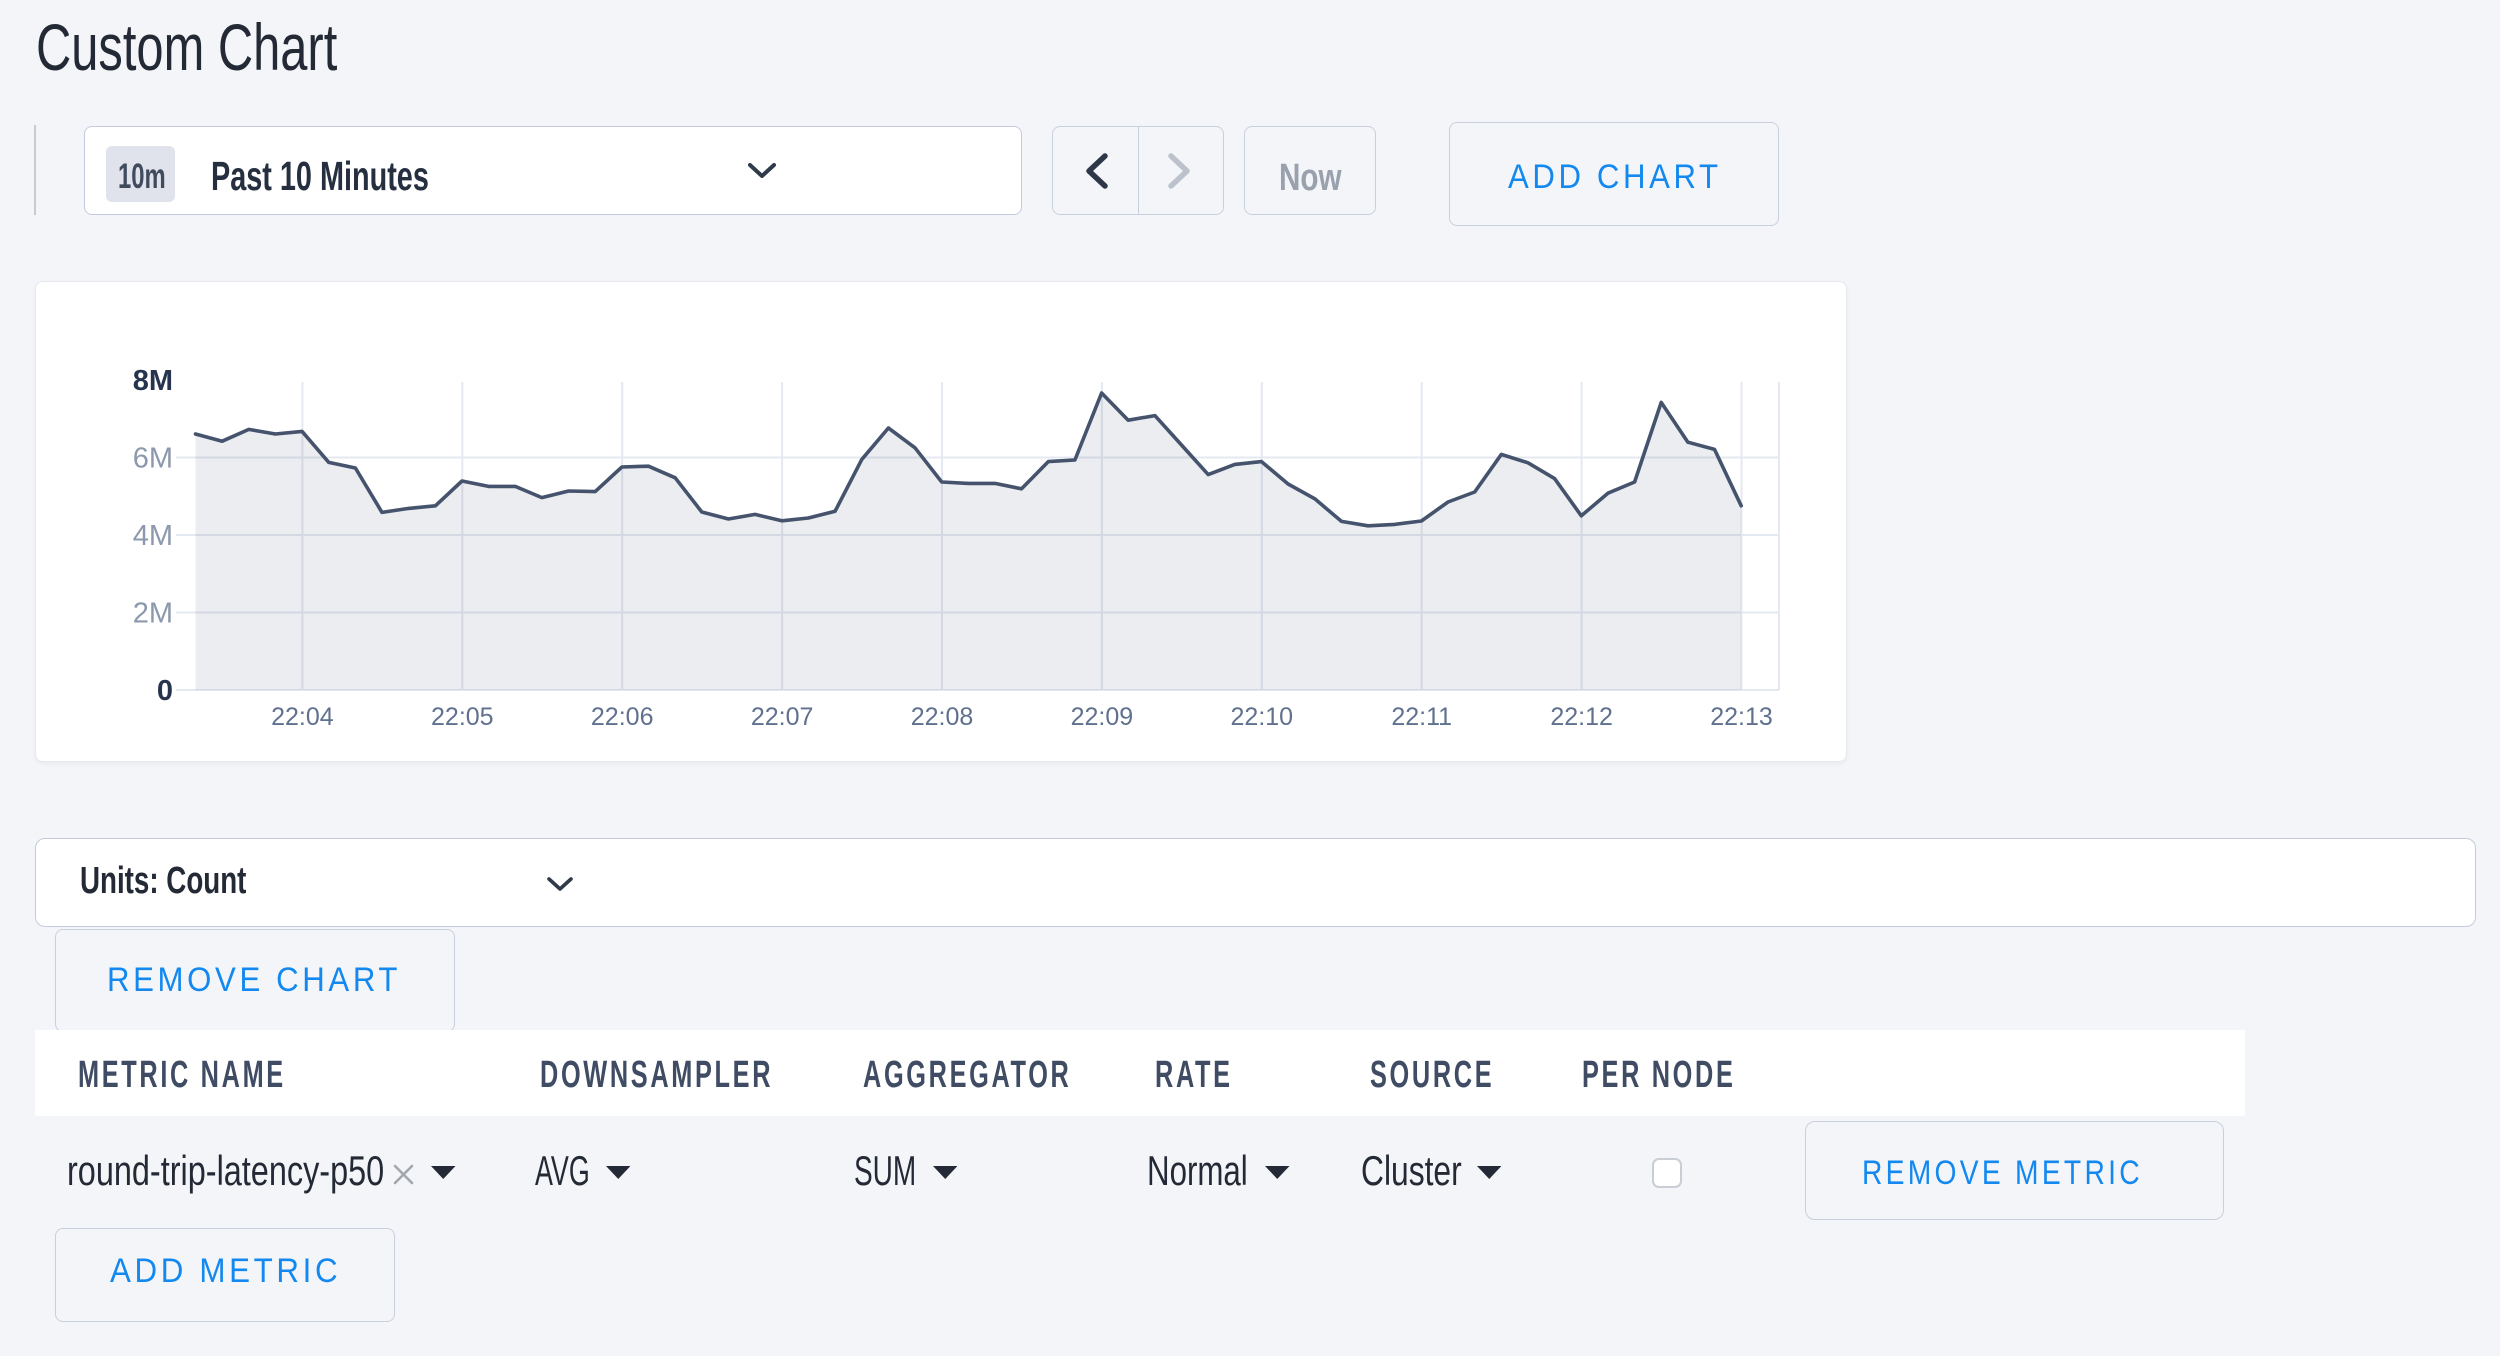  Describe the element at coordinates (165, 691) in the screenshot. I see `svg-text: 0` at that location.